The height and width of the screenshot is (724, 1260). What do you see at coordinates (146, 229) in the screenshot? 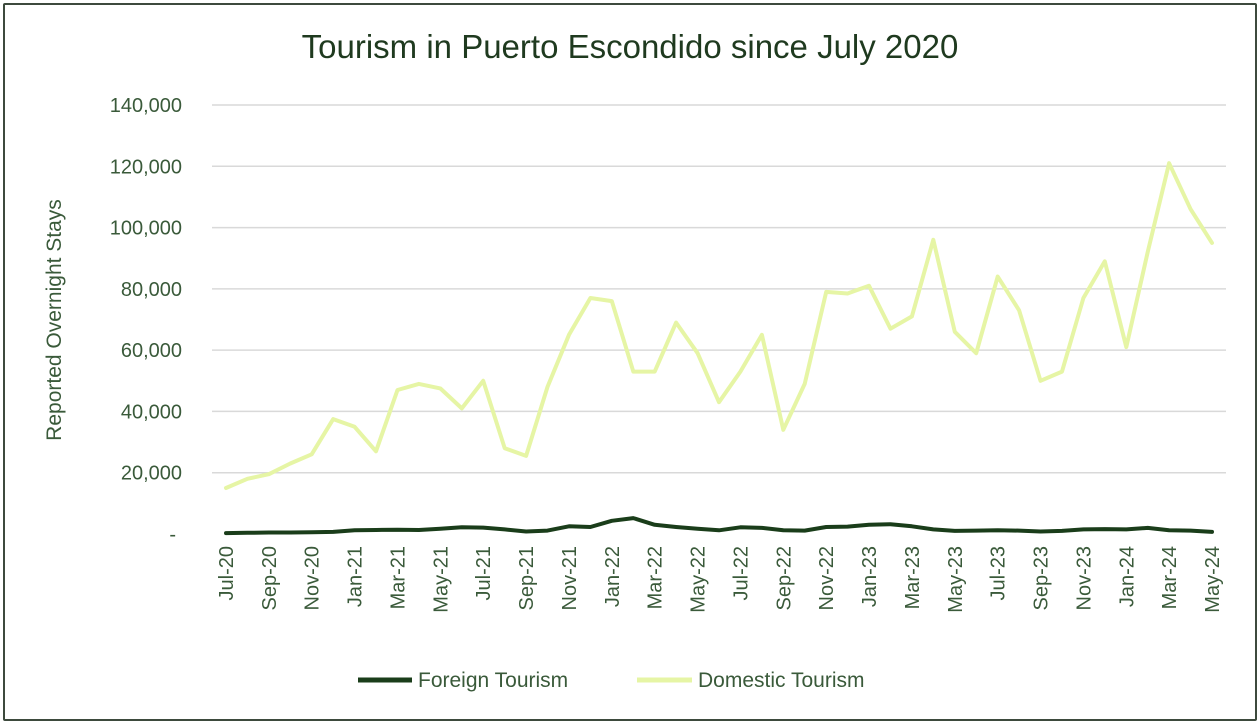
I see `y-tick-label: 100,000` at bounding box center [146, 229].